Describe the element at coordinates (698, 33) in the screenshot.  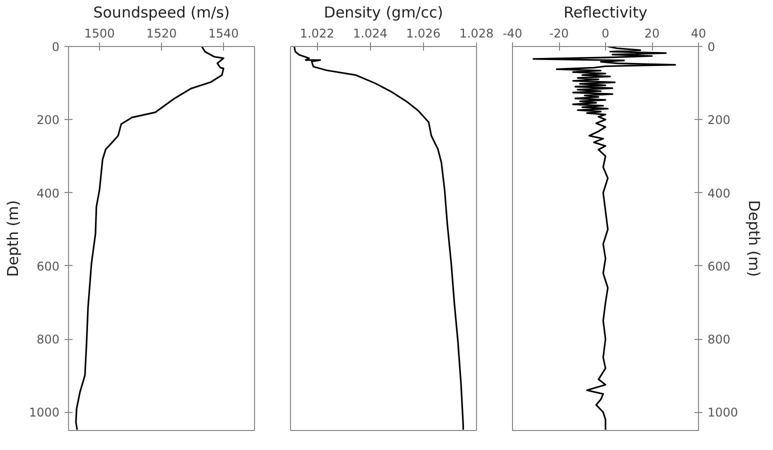
I see `x-tick-label: 40` at that location.